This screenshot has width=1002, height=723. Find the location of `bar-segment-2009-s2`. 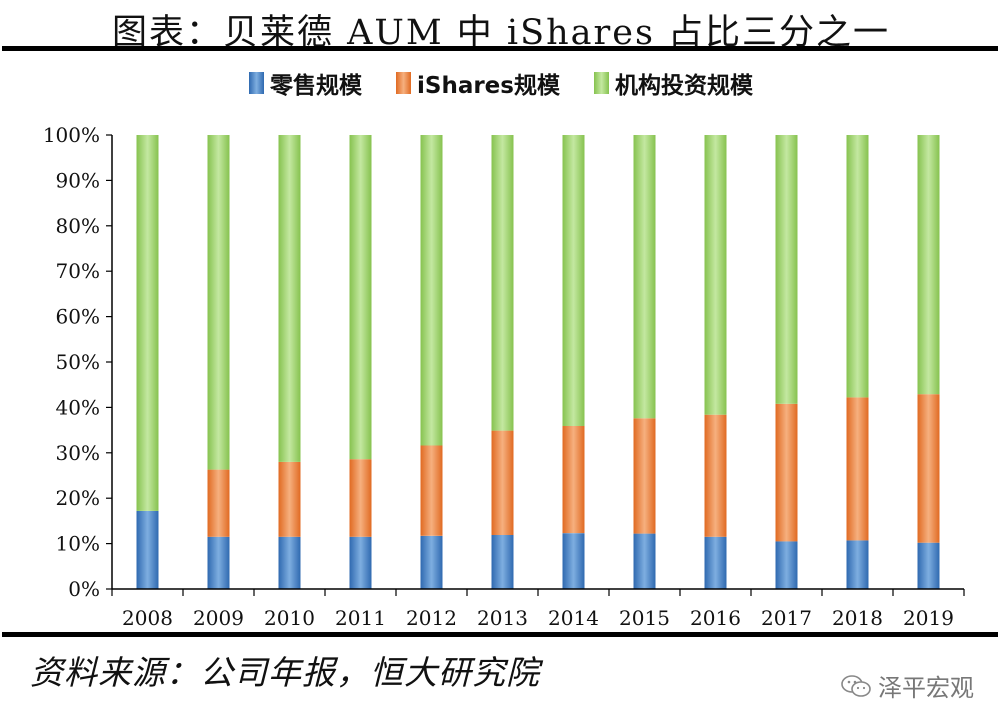

bar-segment-2009-s2 is located at coordinates (218, 302).